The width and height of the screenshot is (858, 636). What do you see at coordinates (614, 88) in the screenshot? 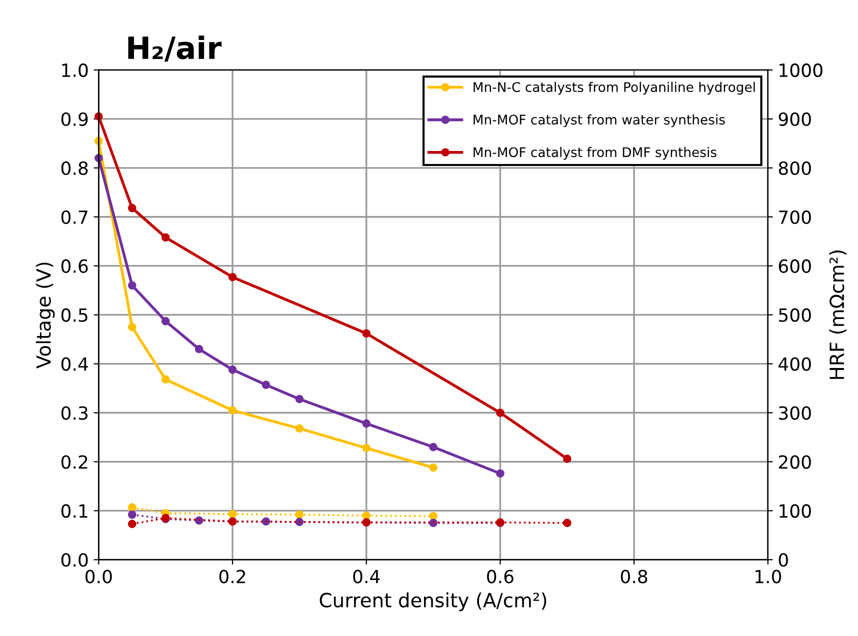
I see `legend-label: Mn-N-C catalysts from Polyaniline hydrogel` at bounding box center [614, 88].